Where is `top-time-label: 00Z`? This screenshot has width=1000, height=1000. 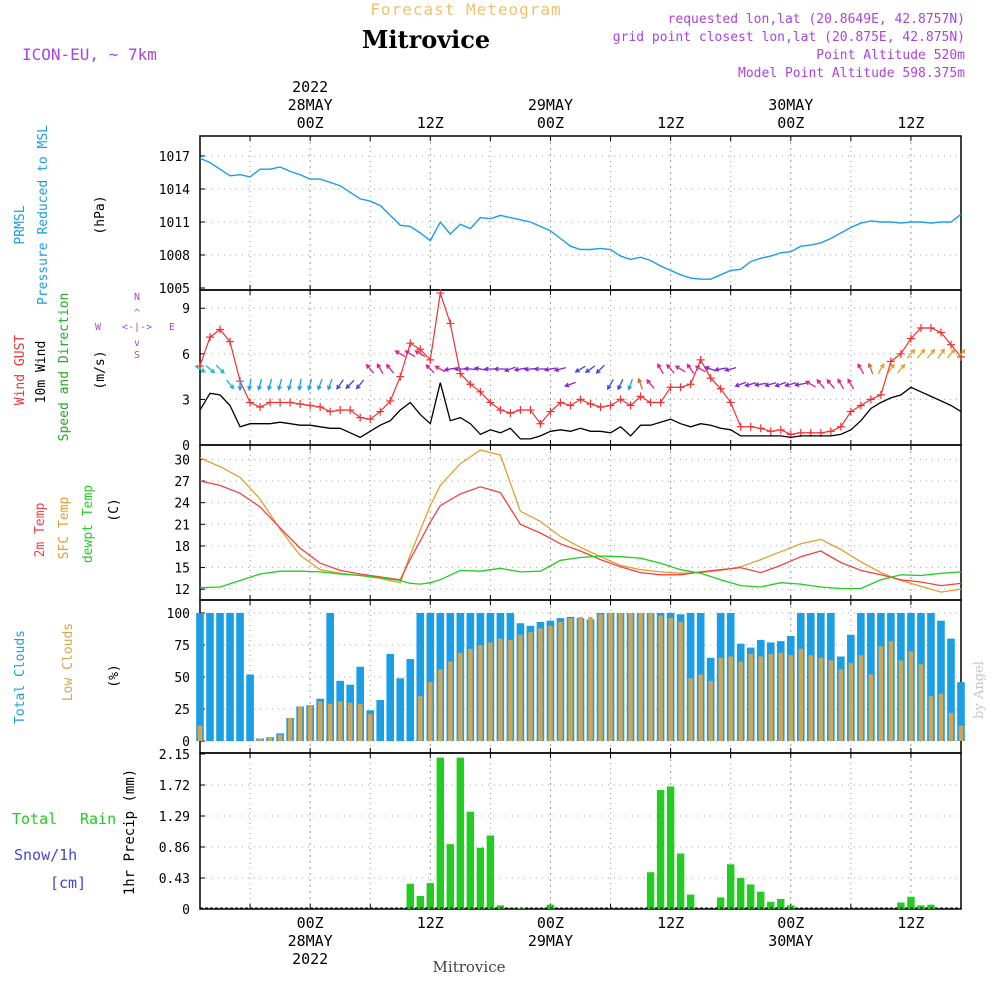 top-time-label: 00Z is located at coordinates (310, 123).